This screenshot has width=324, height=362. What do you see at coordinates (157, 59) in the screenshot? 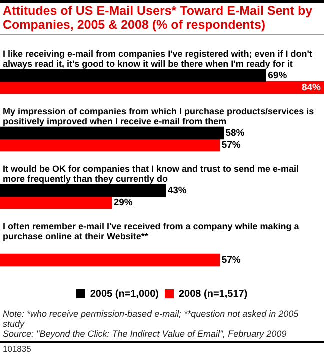
I see `y-tick-label: I like receiving e-mail from companies I've registered with; even if I don't always read it, it's good to know it will be there when I'm ready for it` at bounding box center [157, 59].